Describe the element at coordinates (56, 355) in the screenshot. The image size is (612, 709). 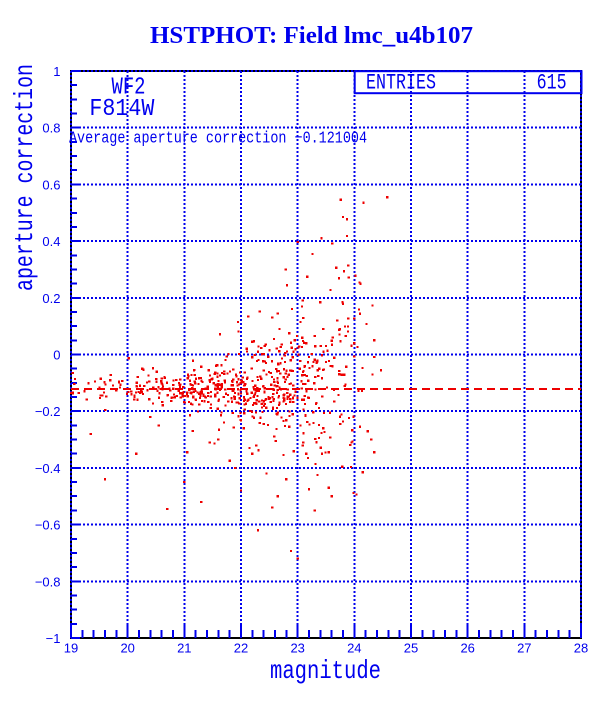
I see `svg-text: 0` at that location.